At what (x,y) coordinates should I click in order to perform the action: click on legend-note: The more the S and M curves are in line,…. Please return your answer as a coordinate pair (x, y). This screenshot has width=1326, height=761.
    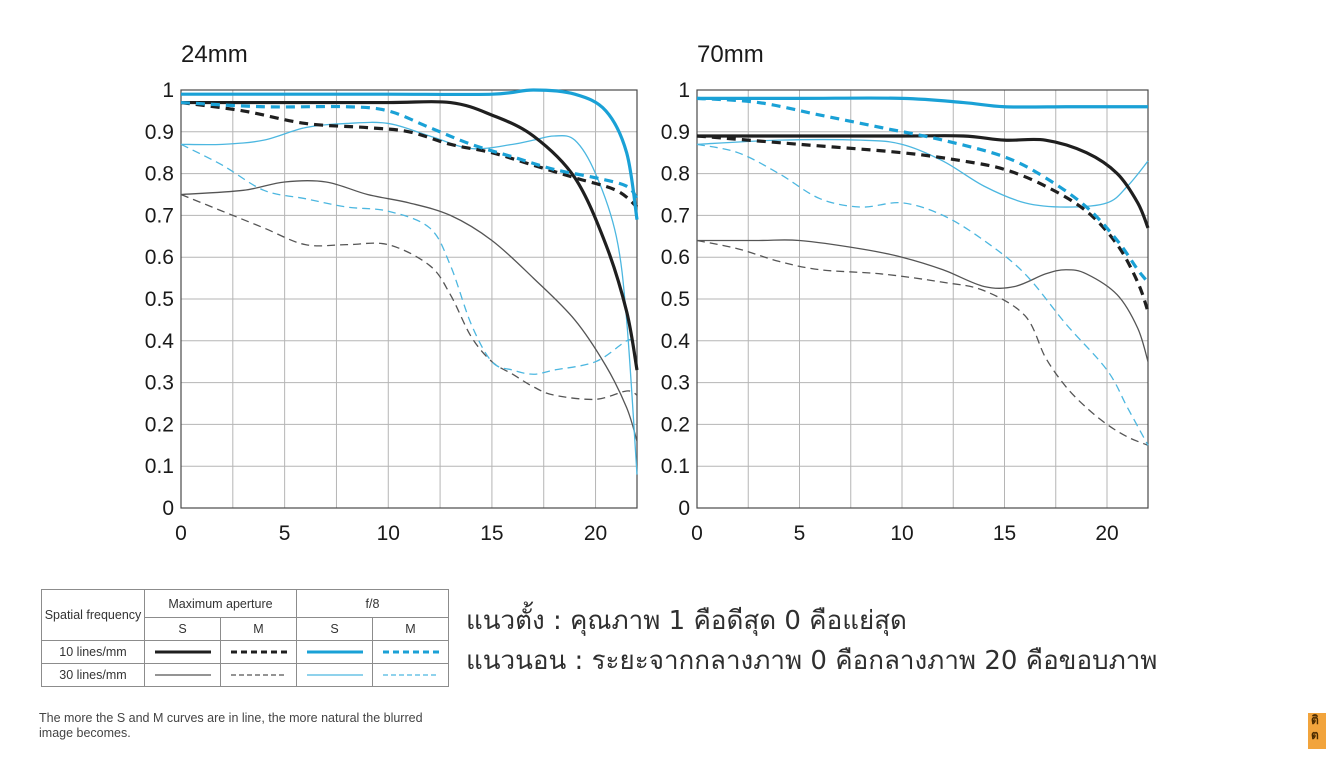
    Looking at the image, I should click on (231, 725).